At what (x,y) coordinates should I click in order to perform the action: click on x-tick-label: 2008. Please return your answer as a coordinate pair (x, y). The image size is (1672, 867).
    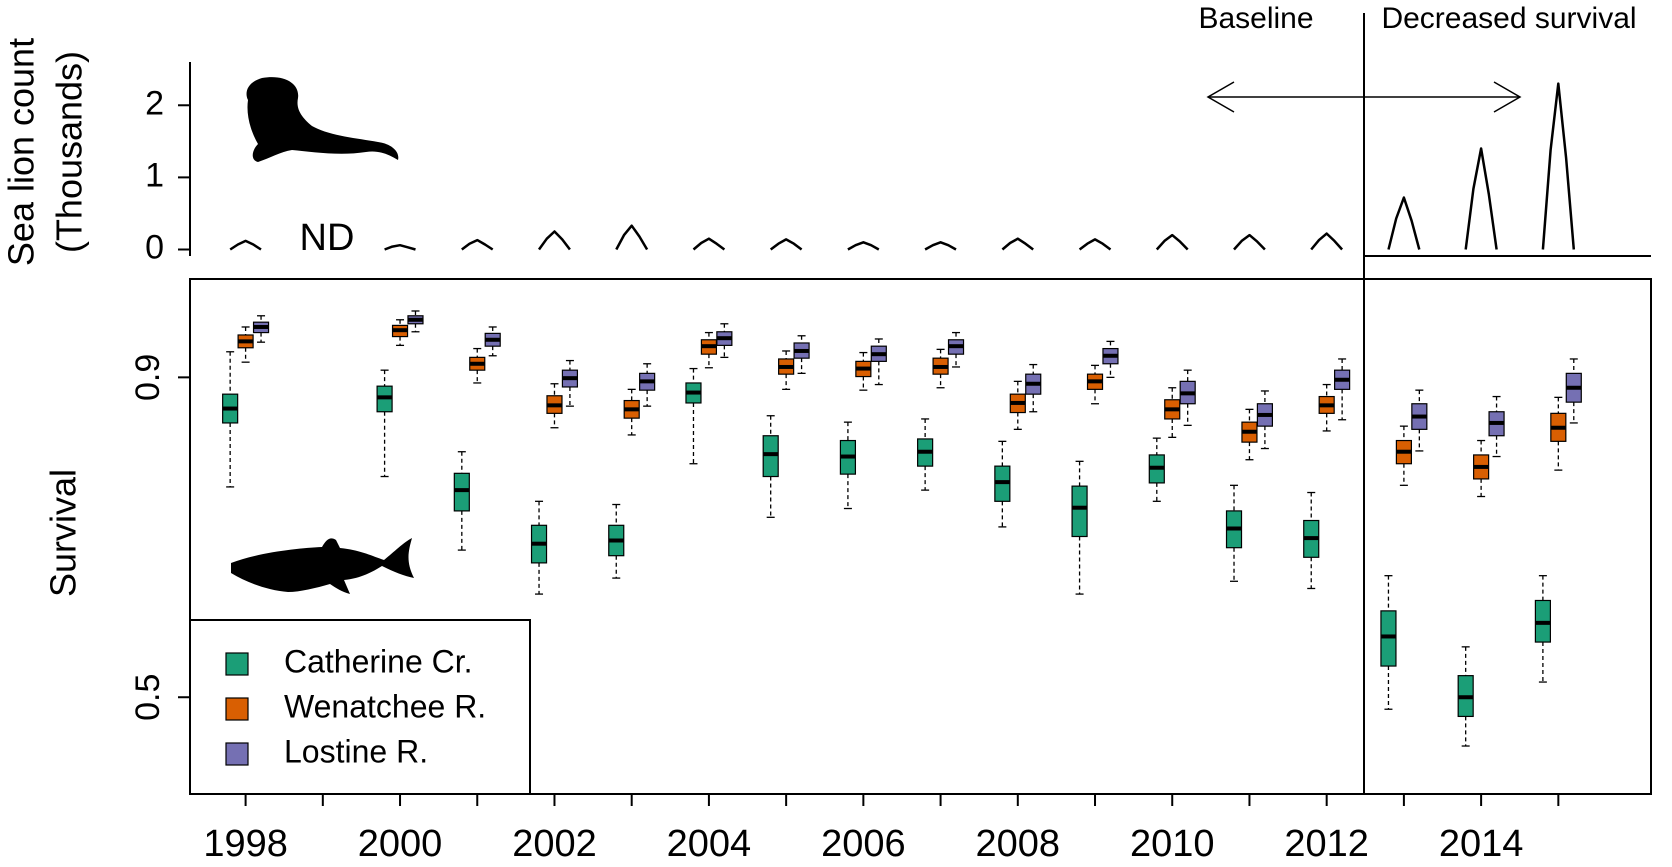
    Looking at the image, I should click on (1018, 844).